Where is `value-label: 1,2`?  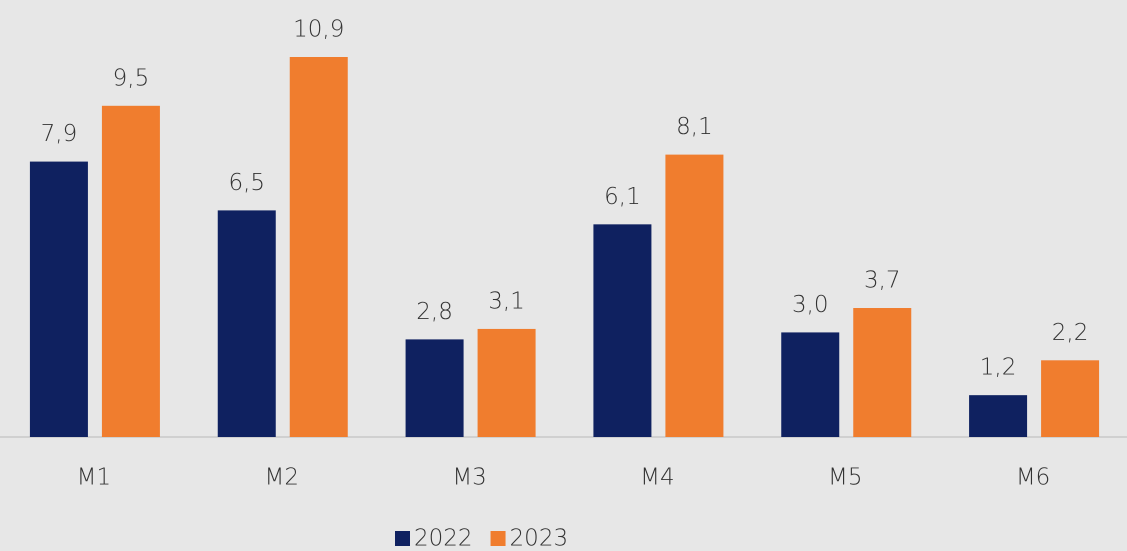
value-label: 1,2 is located at coordinates (998, 368).